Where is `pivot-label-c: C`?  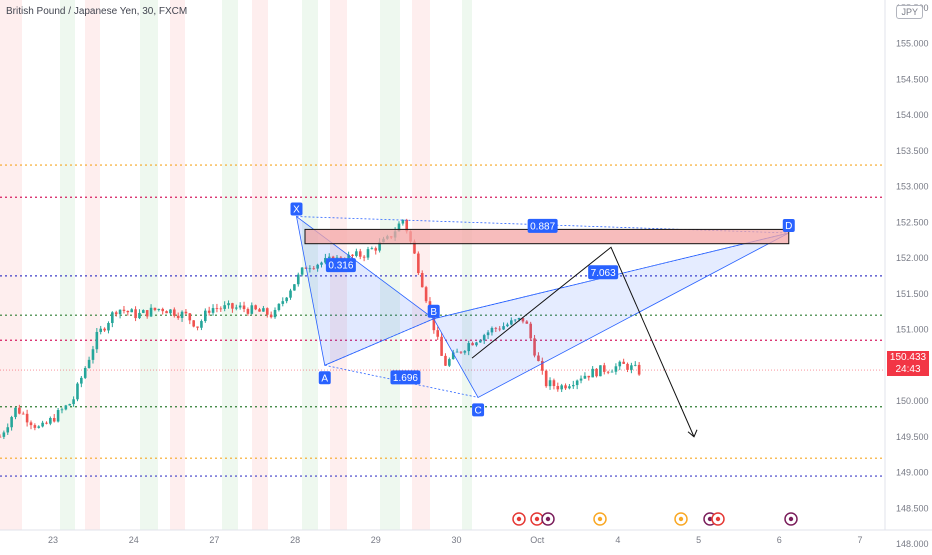
pivot-label-c: C is located at coordinates (477, 410).